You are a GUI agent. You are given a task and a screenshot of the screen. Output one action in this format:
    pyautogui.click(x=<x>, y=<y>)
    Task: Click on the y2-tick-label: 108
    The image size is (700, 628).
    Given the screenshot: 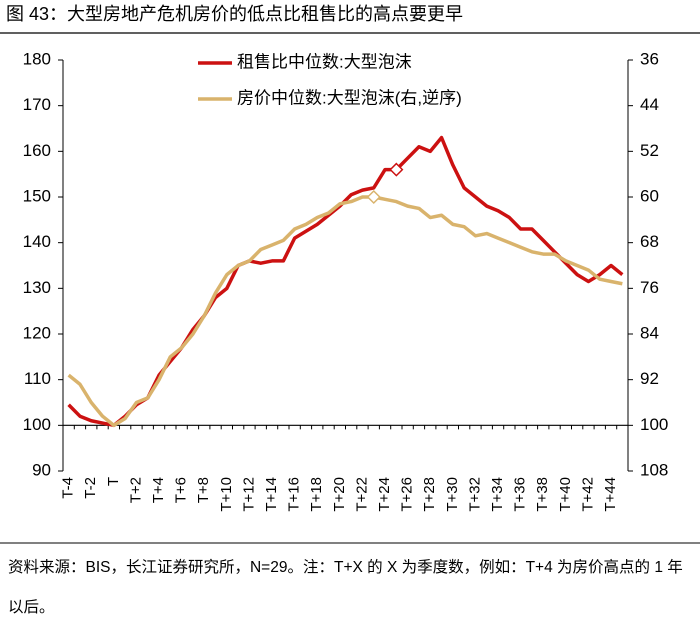 What is the action you would take?
    pyautogui.click(x=654, y=469)
    